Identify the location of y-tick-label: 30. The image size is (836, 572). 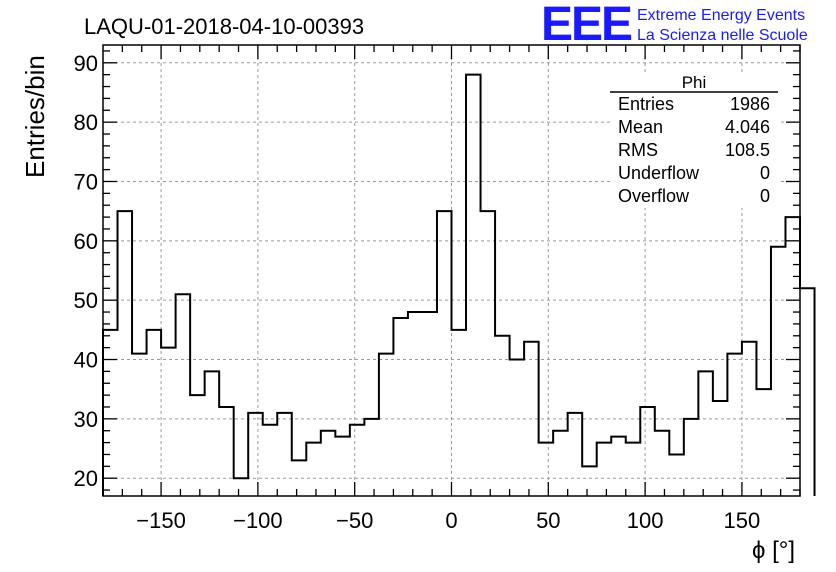
(86, 419).